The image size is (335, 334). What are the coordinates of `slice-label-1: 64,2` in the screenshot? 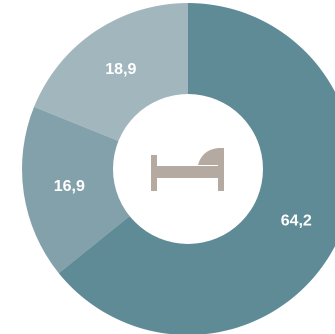 It's located at (296, 220).